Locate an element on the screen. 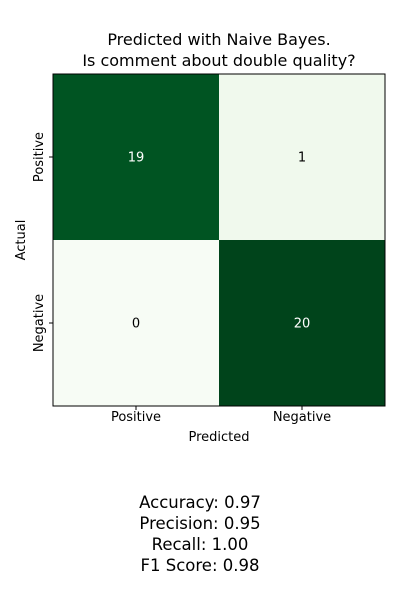  y-tick-label-1: Negative is located at coordinates (39, 323).